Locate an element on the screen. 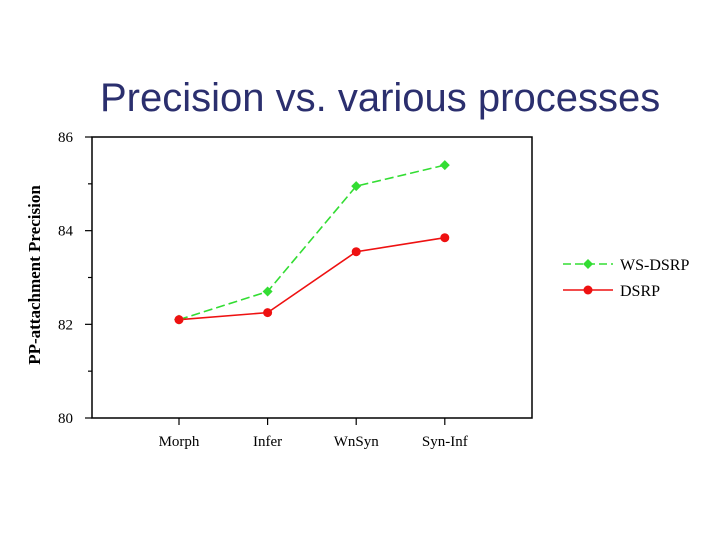 The height and width of the screenshot is (540, 720). series-line-ws-dsrp is located at coordinates (311, 242).